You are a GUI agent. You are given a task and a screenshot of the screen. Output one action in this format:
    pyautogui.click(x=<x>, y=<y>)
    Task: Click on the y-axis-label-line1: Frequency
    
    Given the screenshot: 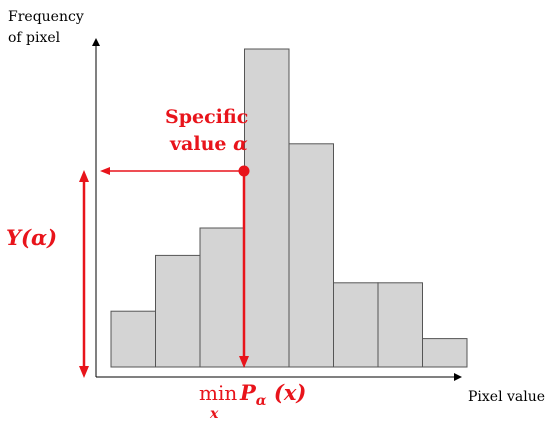 What is the action you would take?
    pyautogui.click(x=46, y=17)
    